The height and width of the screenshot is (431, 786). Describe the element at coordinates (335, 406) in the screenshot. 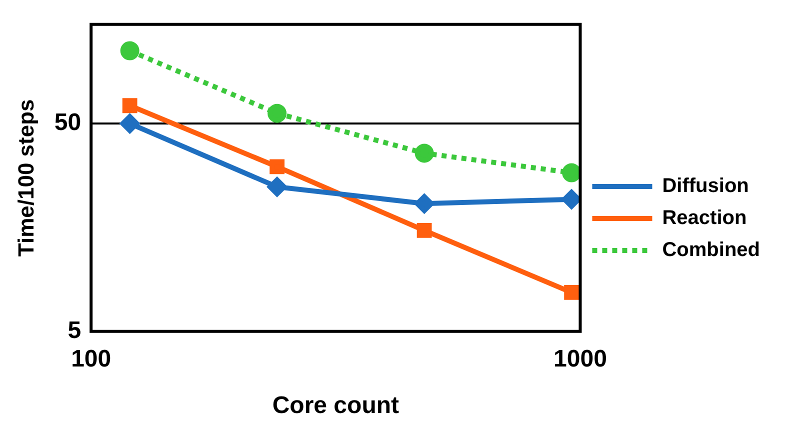

I see `x-axis-title: Core count` at that location.